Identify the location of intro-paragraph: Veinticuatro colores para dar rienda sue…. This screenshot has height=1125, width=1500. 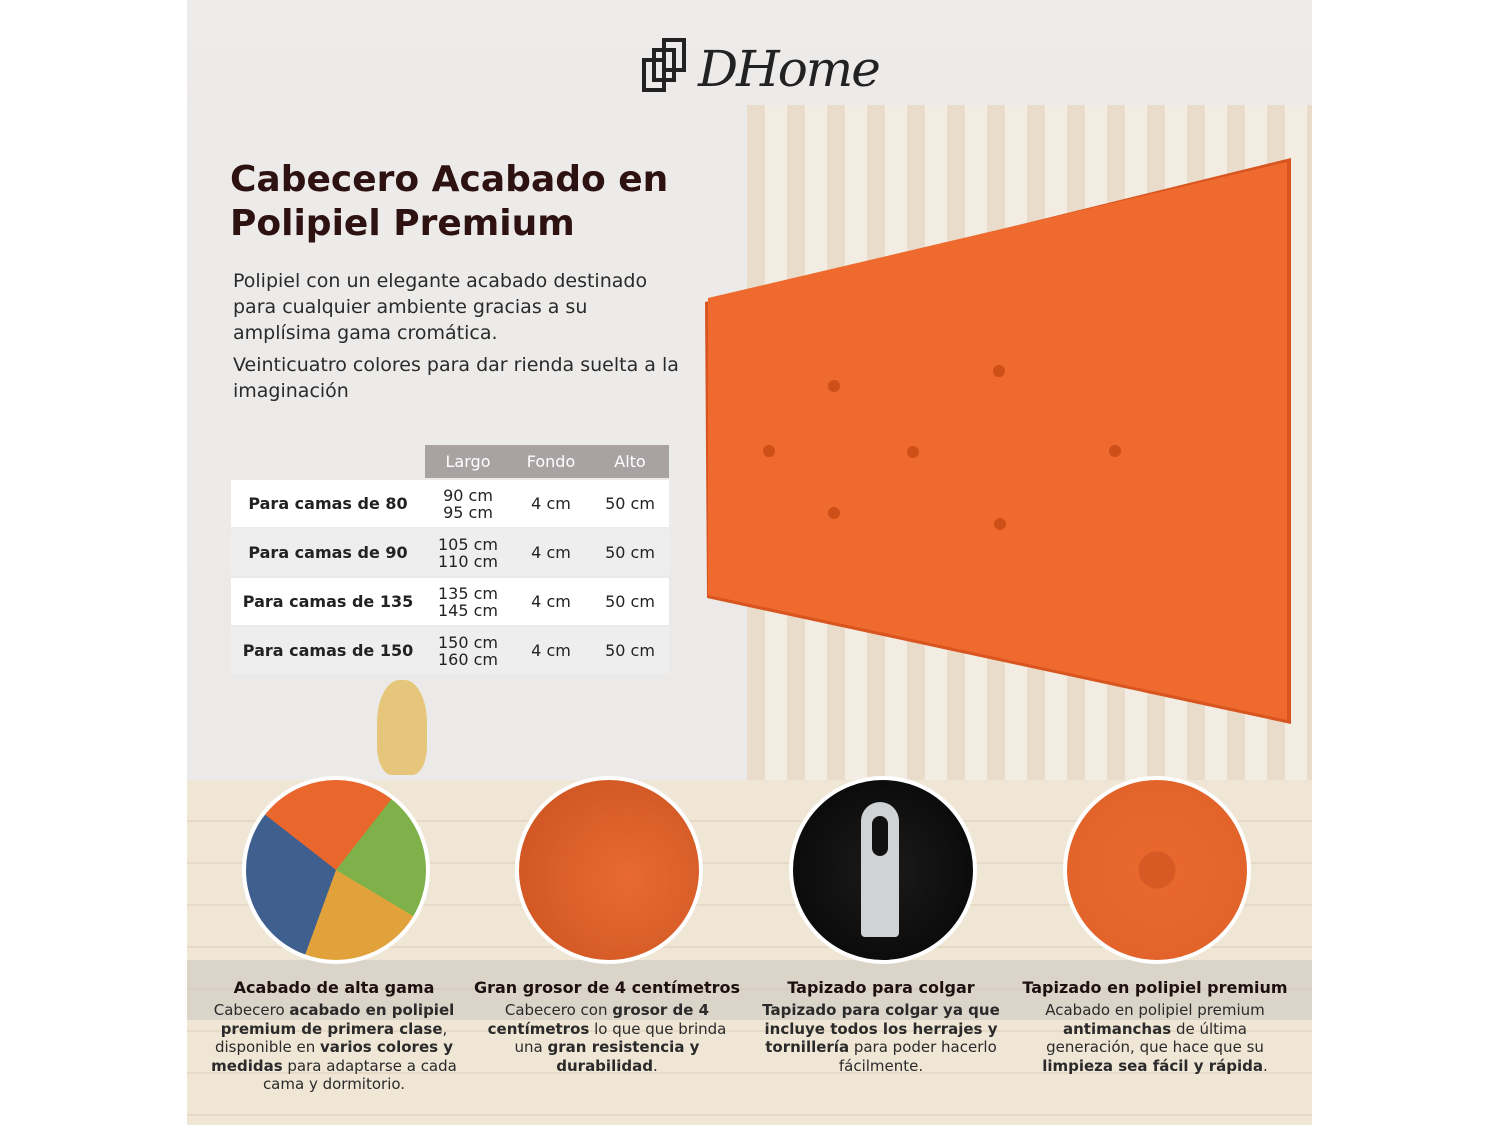
(456, 378).